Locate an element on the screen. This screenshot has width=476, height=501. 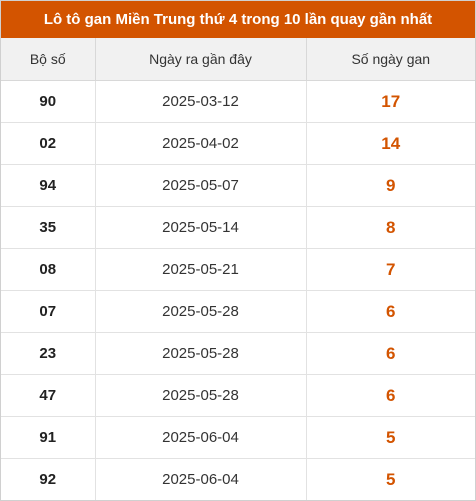
row-number-cell: 94 is located at coordinates (48, 185).